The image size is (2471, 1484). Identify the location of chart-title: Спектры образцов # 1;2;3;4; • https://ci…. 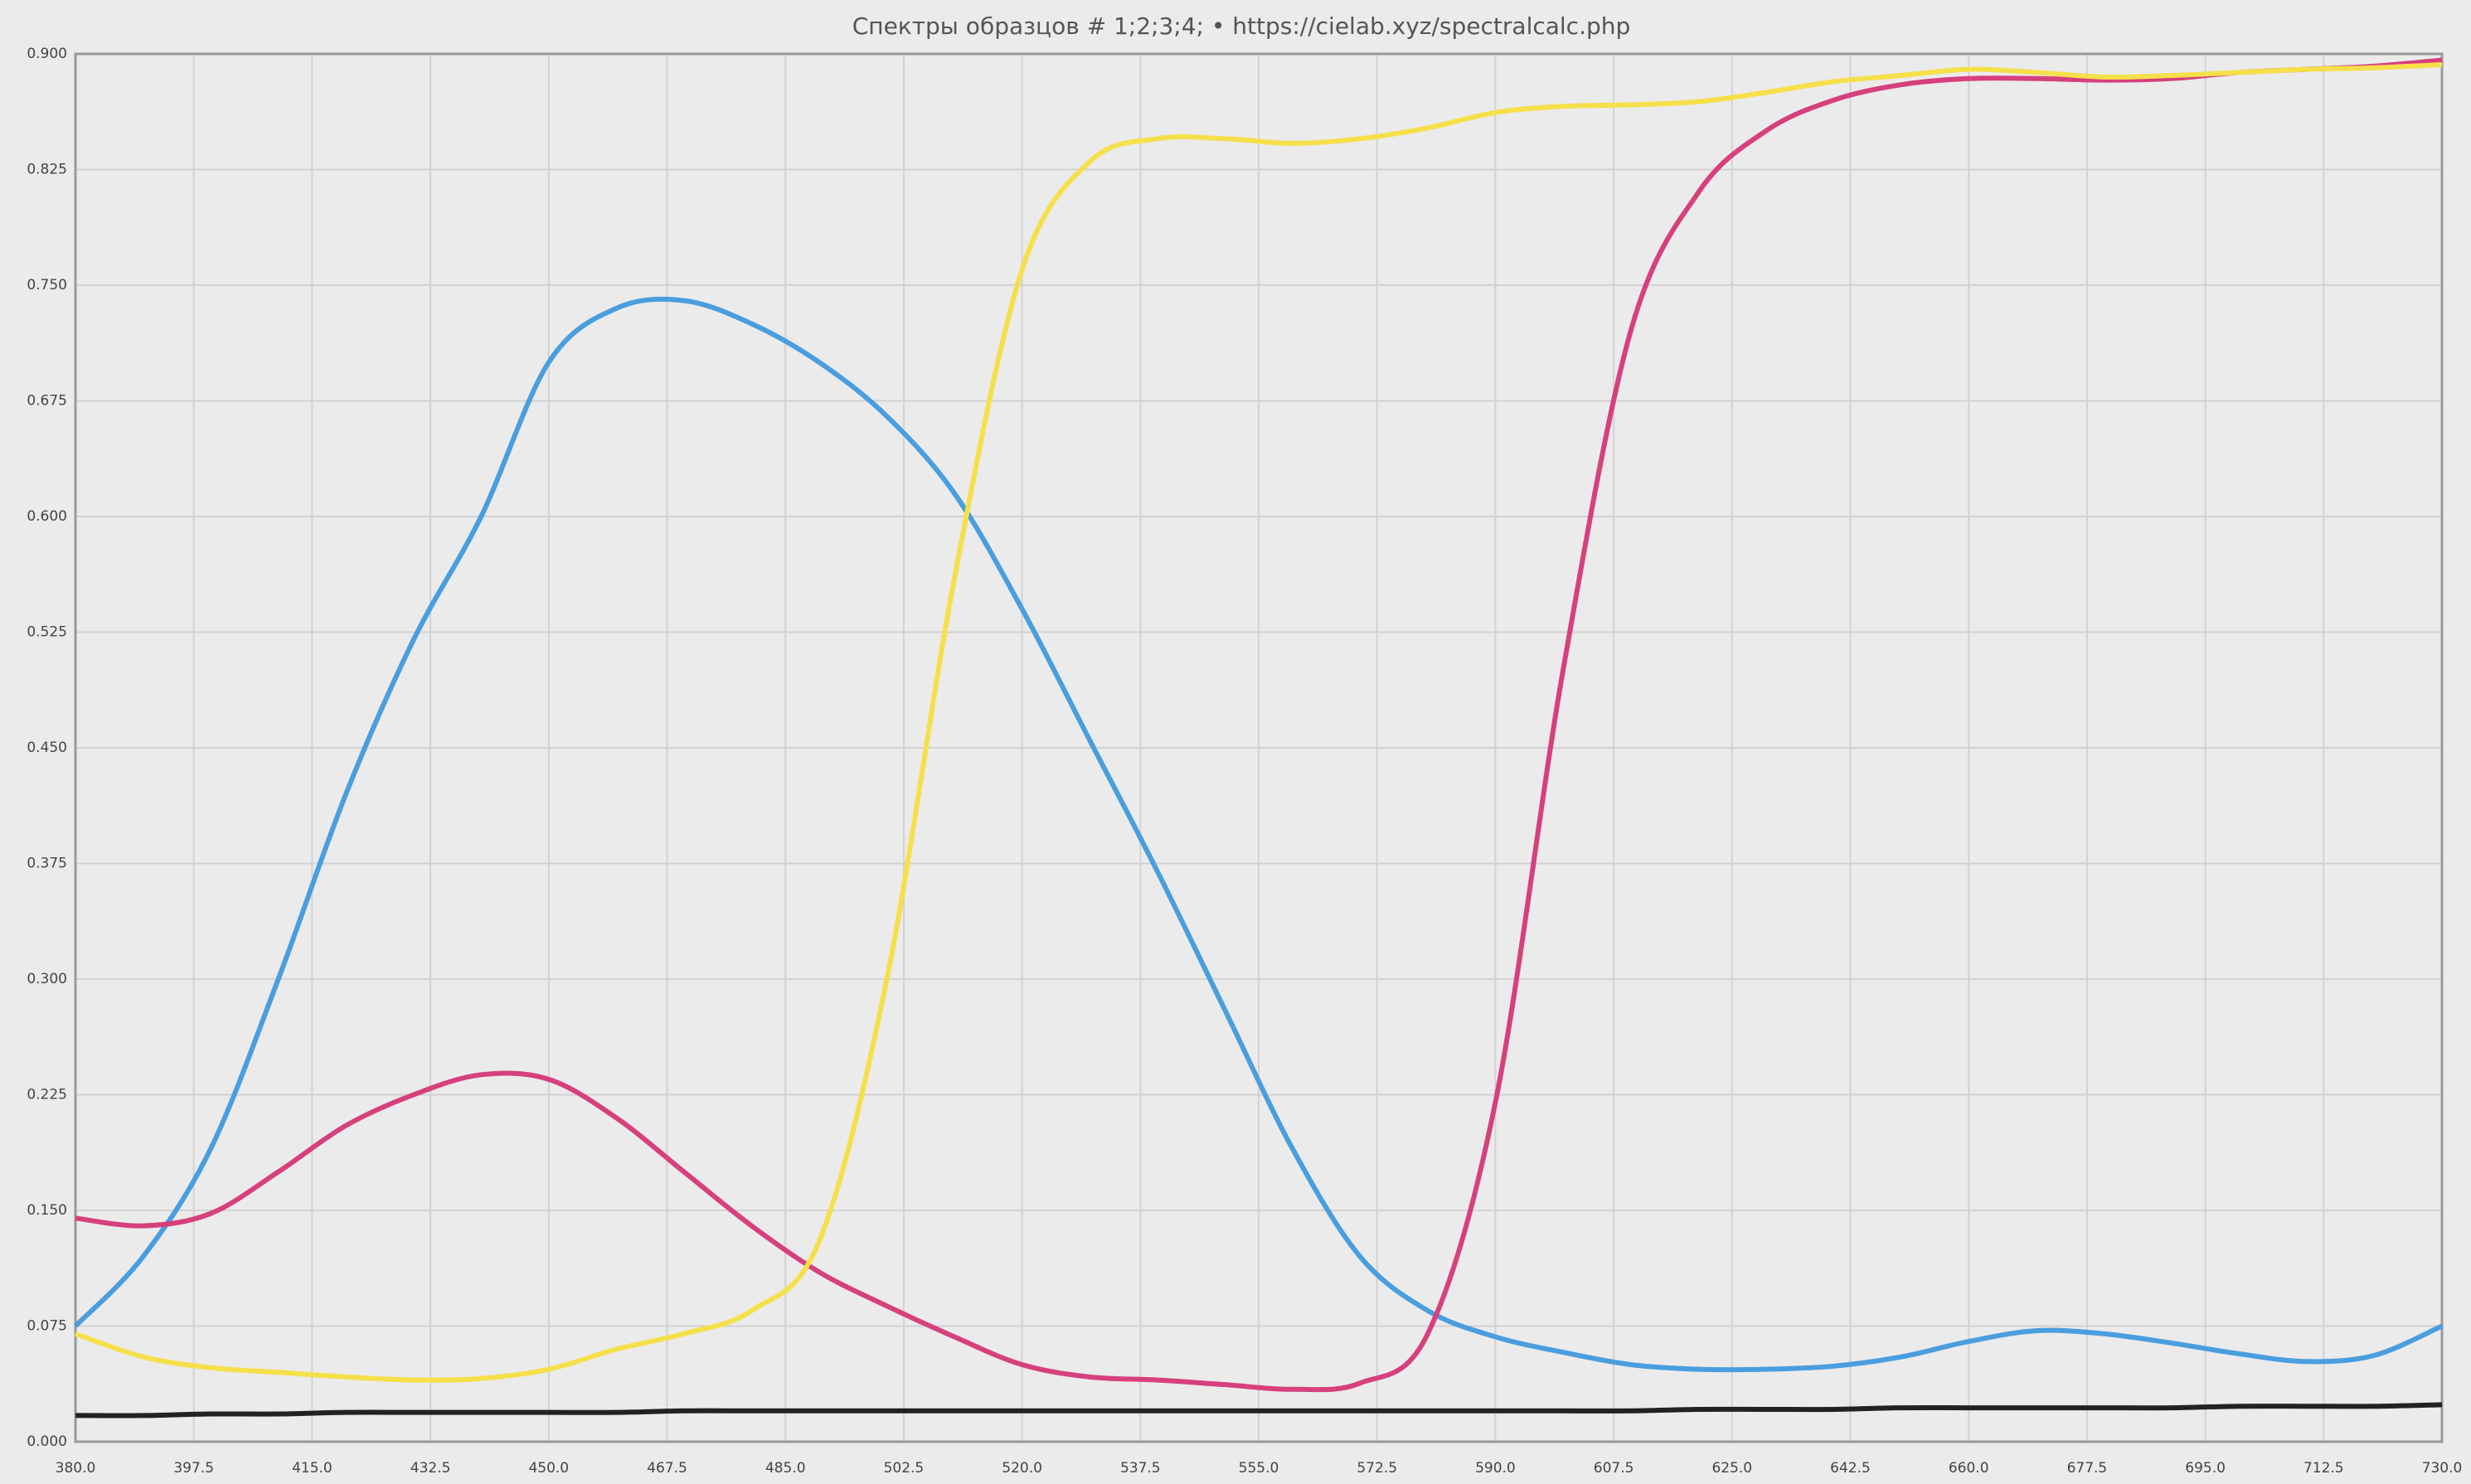
(1242, 26).